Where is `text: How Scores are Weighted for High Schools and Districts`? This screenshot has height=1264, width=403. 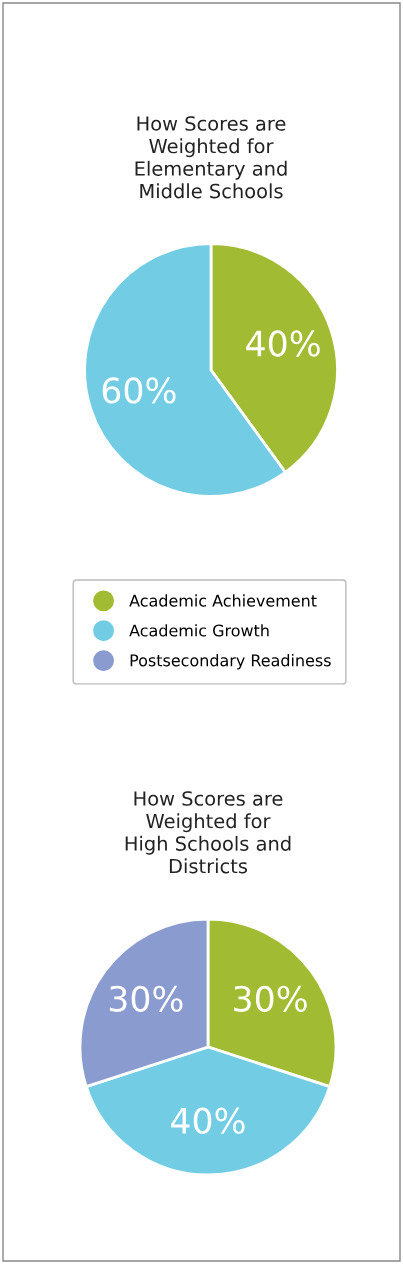
text: How Scores are Weighted for High Schools and Districts is located at coordinates (208, 832).